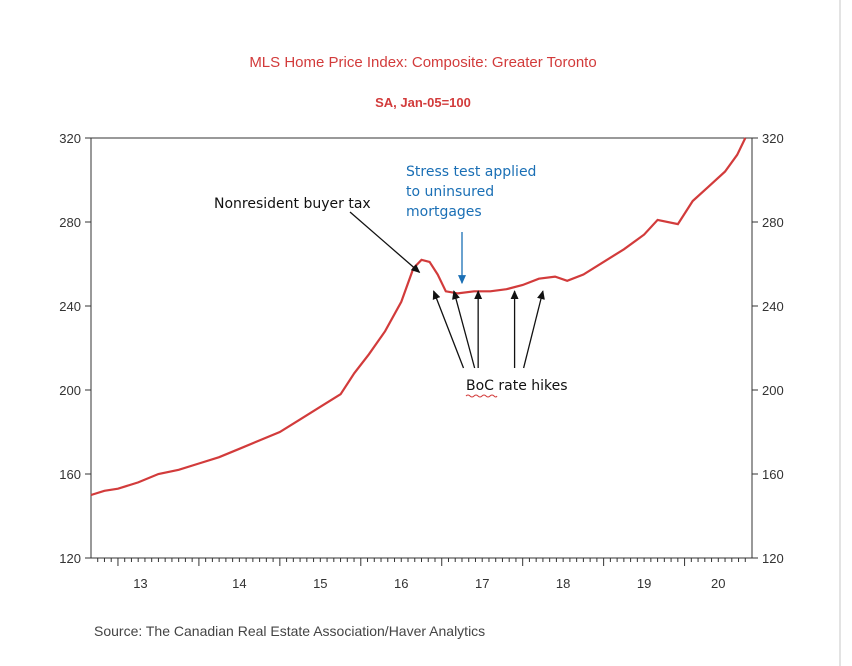  What do you see at coordinates (773, 138) in the screenshot?
I see `y-tick-label-right: 320` at bounding box center [773, 138].